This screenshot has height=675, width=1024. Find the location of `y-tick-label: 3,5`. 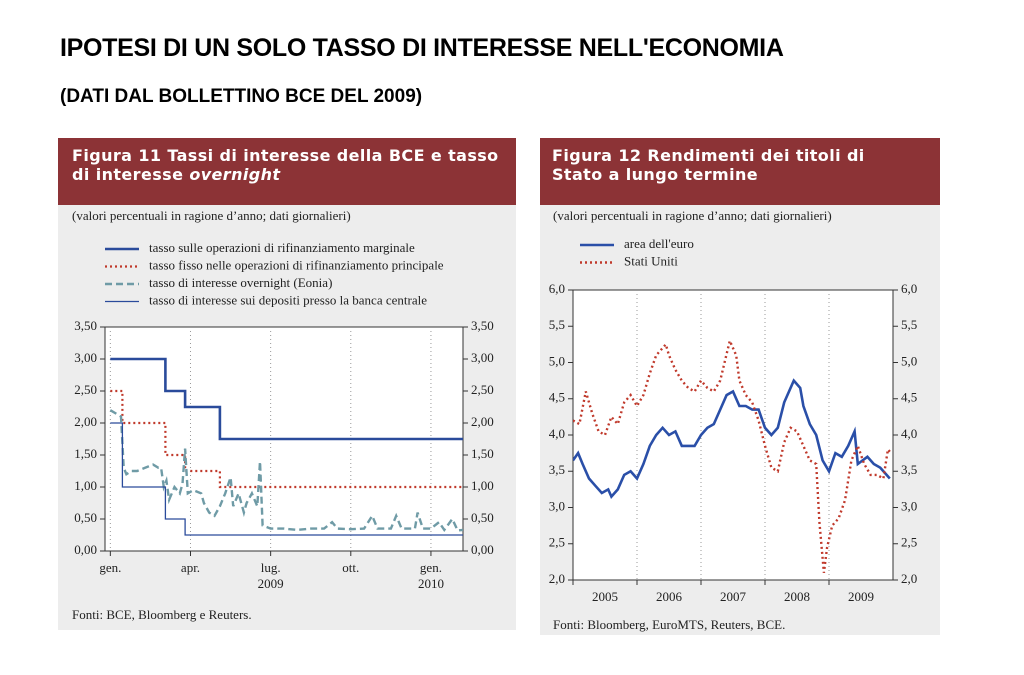

y-tick-label: 3,5 is located at coordinates (557, 469).